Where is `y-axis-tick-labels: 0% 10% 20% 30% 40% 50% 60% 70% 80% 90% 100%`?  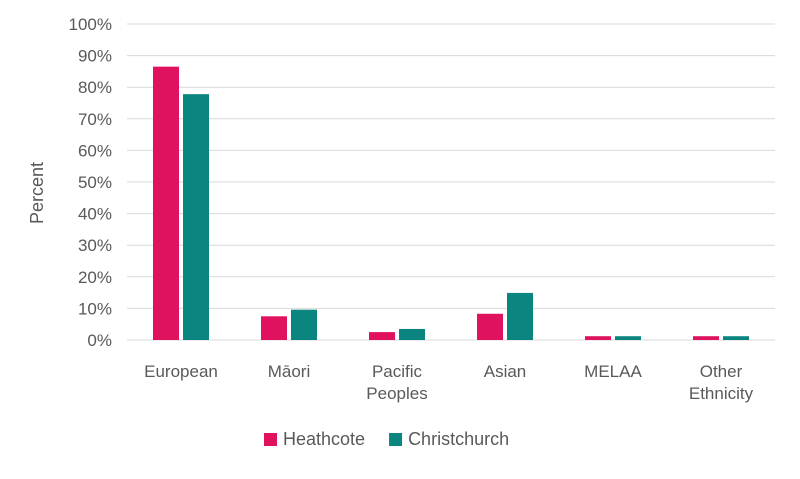
y-axis-tick-labels: 0% 10% 20% 30% 40% 50% 60% 70% 80% 90% 100% is located at coordinates (90, 182).